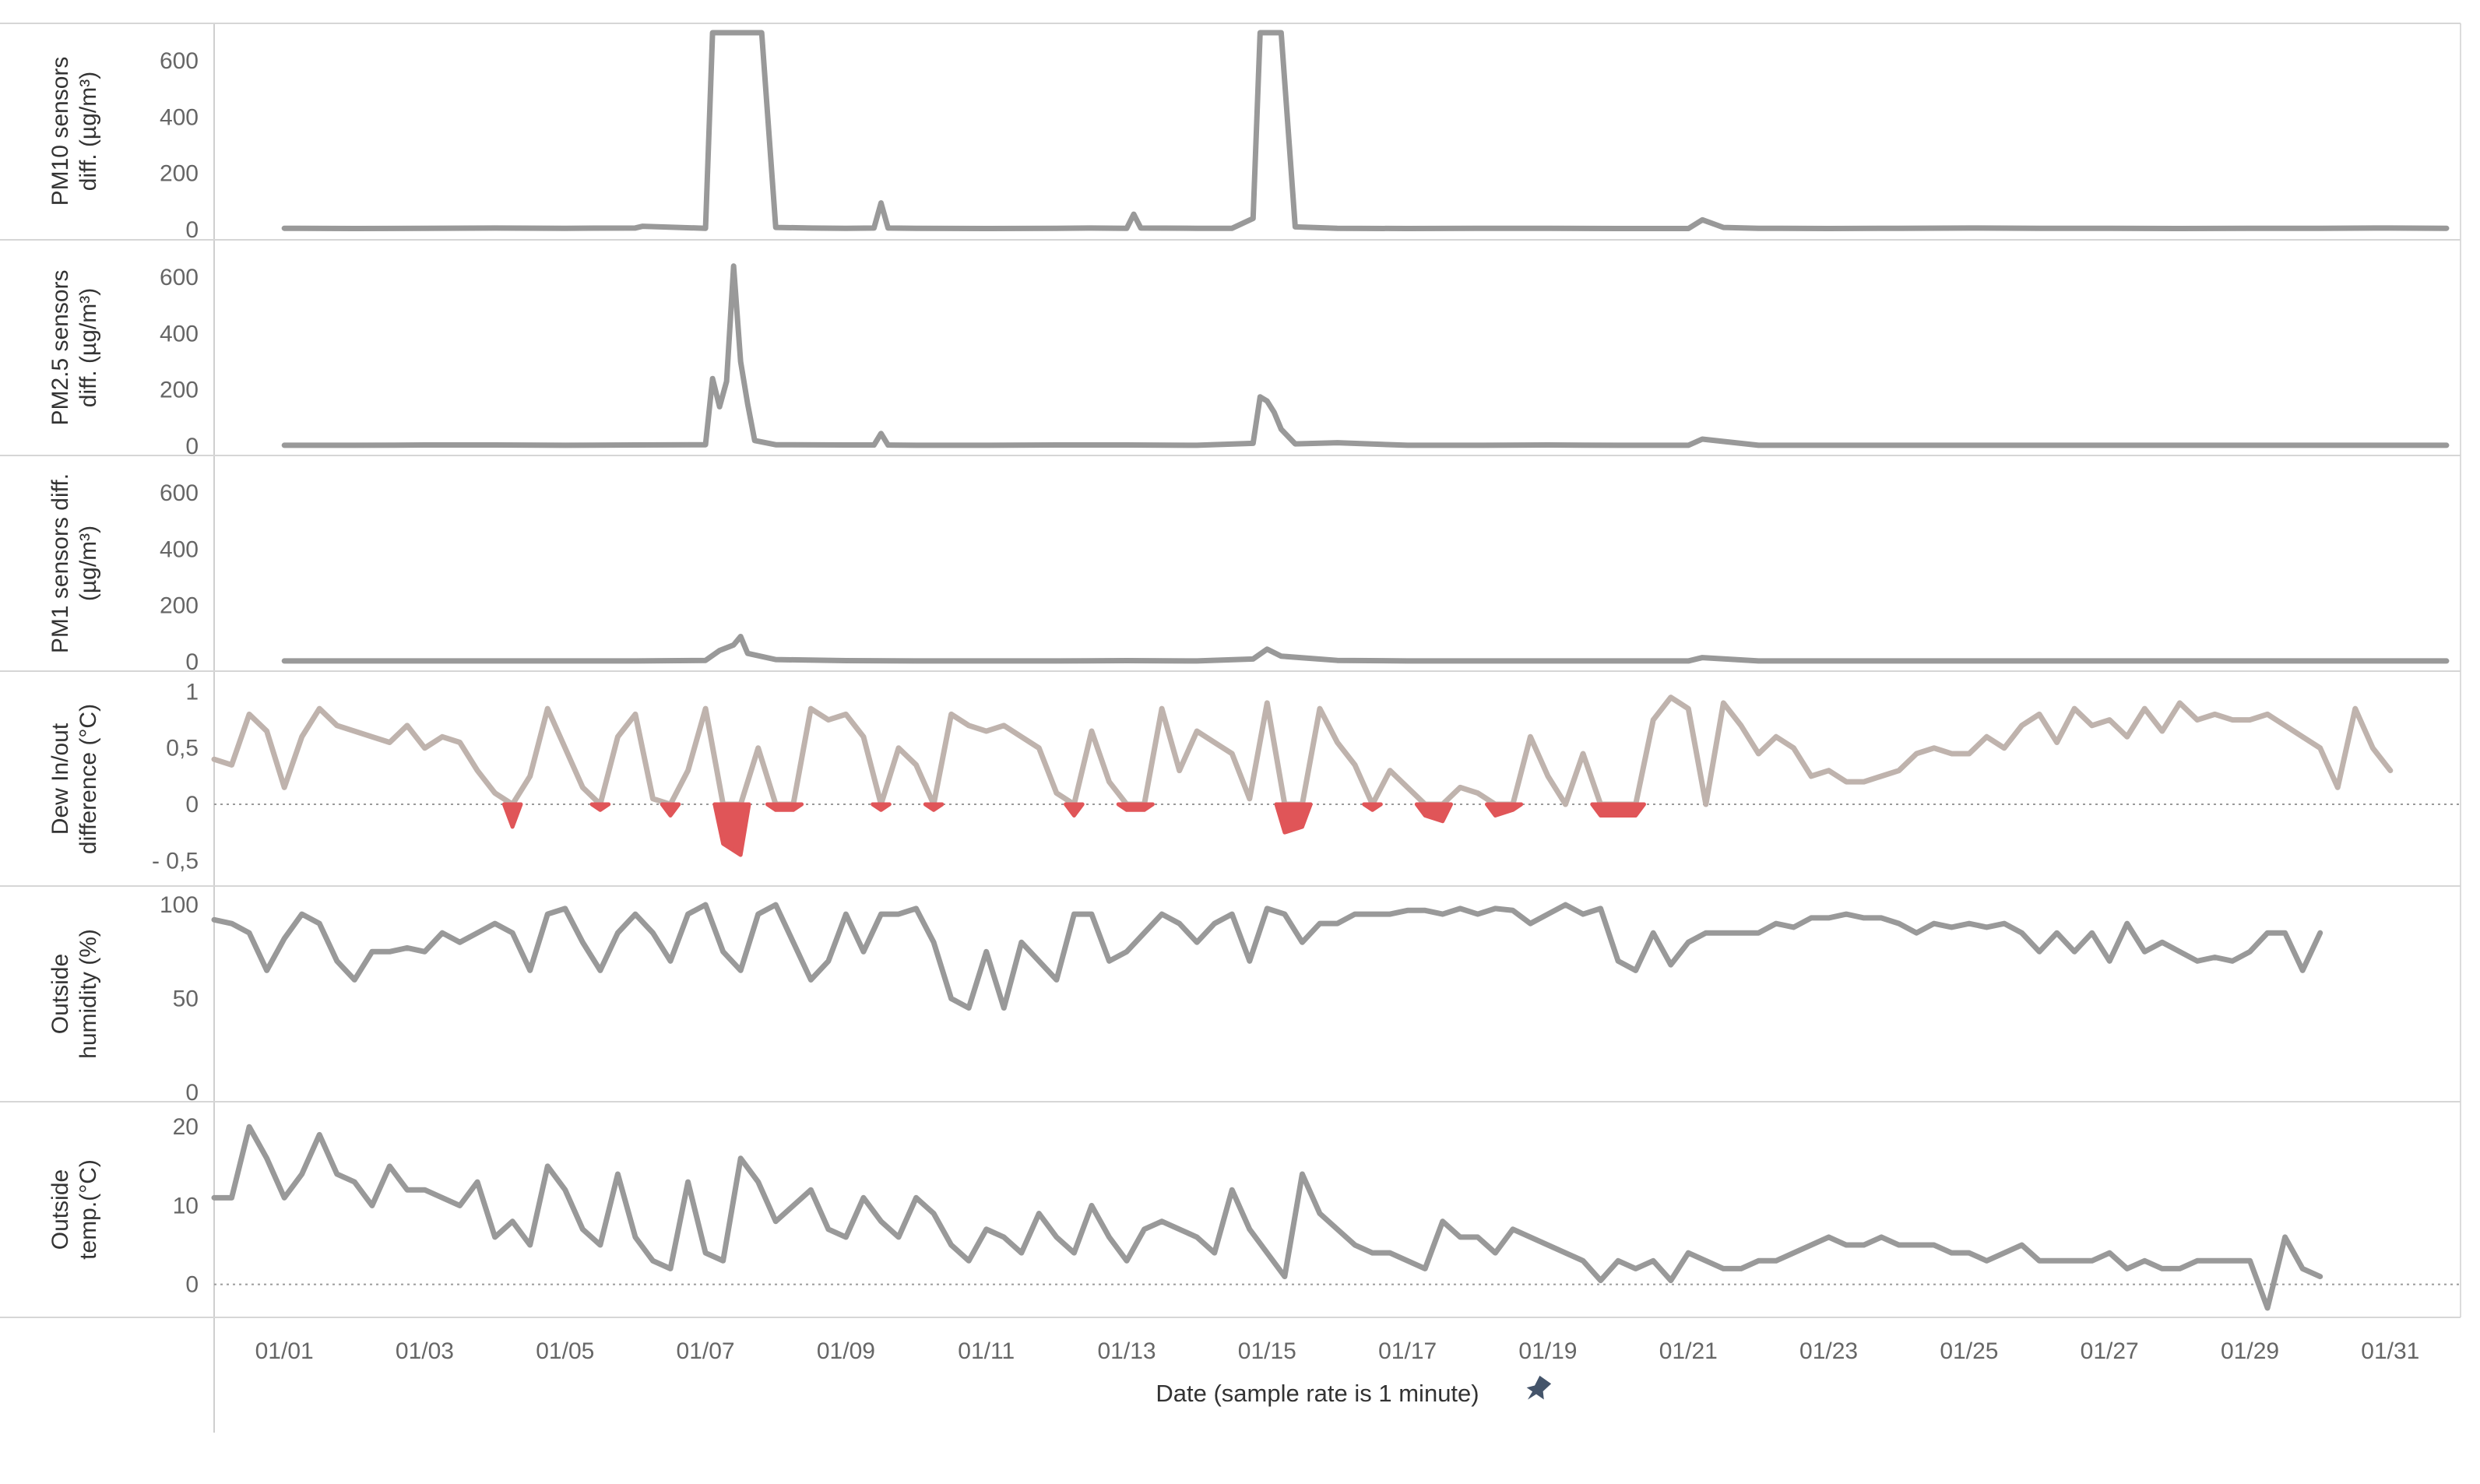  Describe the element at coordinates (60, 131) in the screenshot. I see `y-axis-title-line: PM10 sensors` at that location.